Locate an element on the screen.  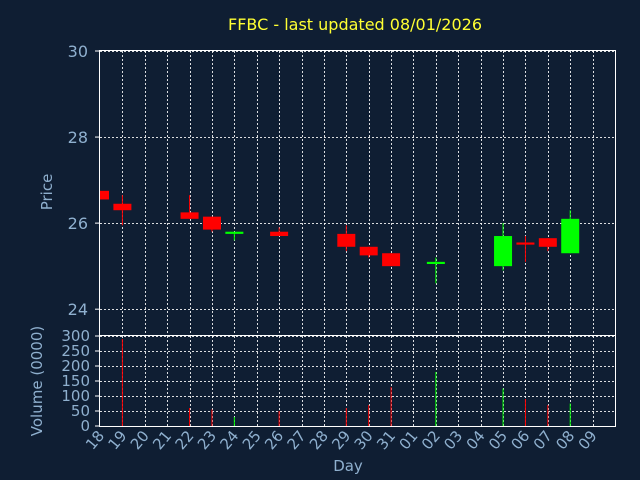
day-tick-label: 08 is located at coordinates (565, 440).